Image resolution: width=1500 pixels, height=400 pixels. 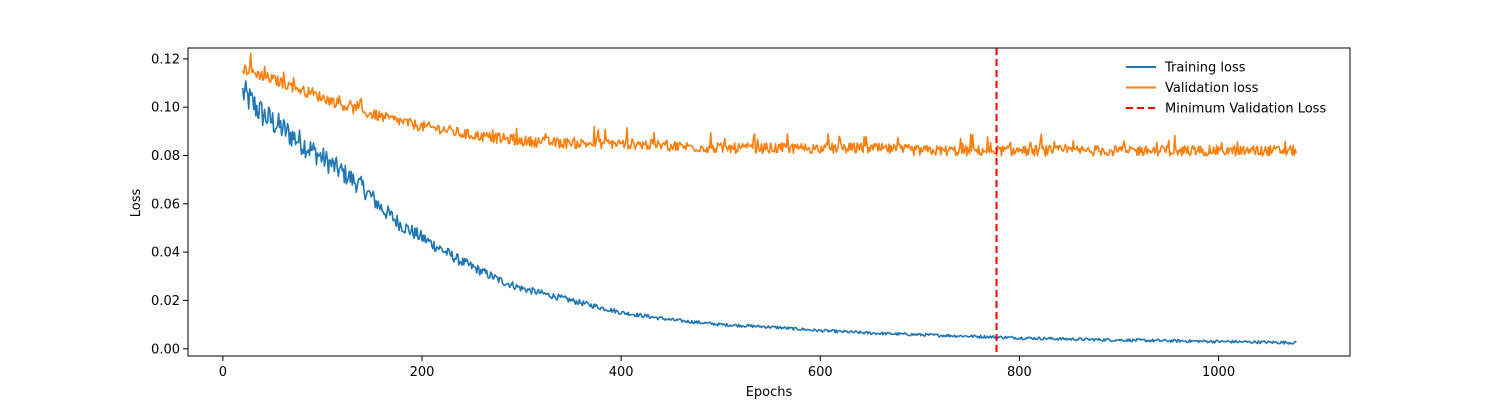 I want to click on y-axis-label: Loss, so click(x=136, y=203).